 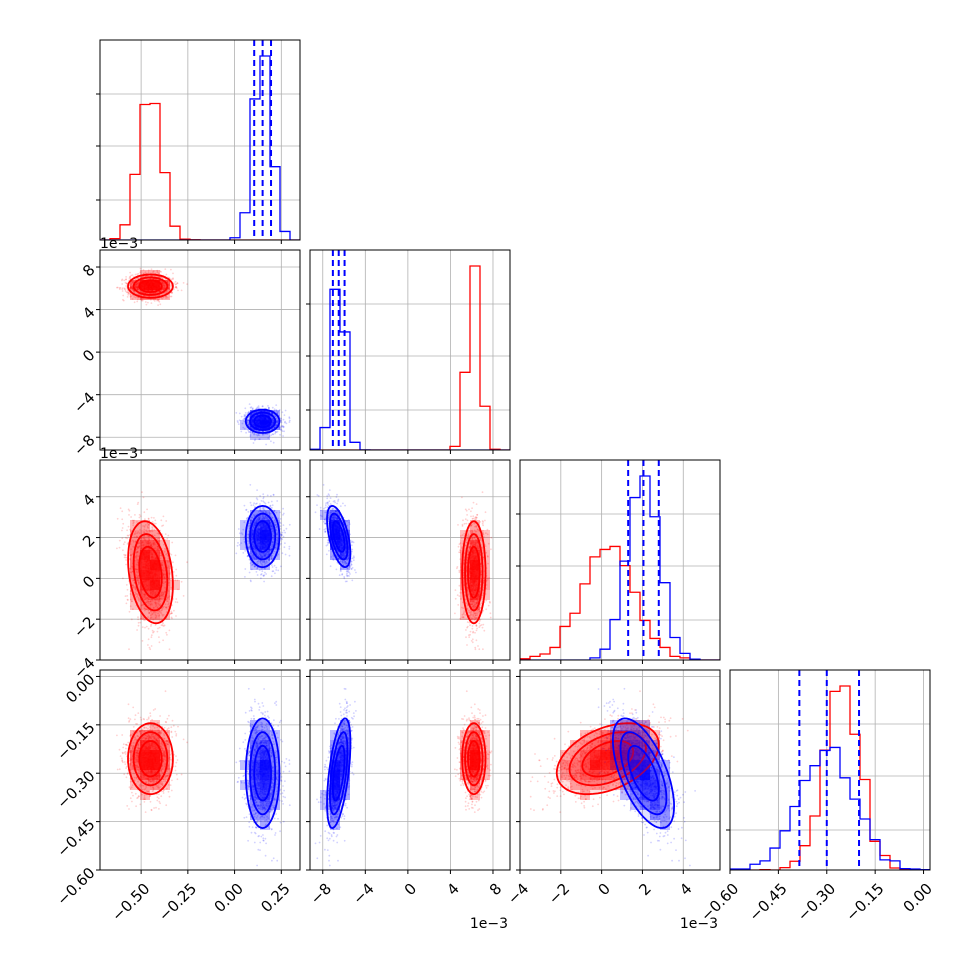 I want to click on y-tick-label: 2, so click(x=88, y=540).